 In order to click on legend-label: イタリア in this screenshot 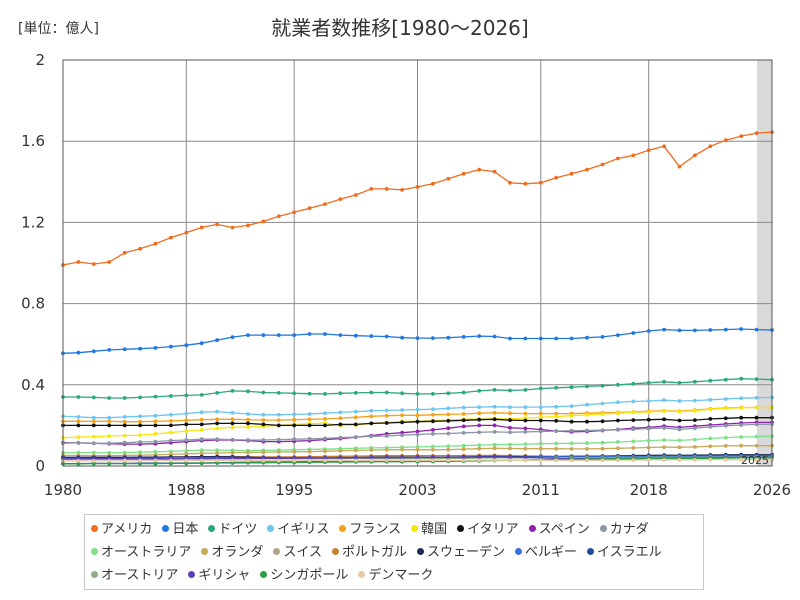, I will do `click(493, 529)`.